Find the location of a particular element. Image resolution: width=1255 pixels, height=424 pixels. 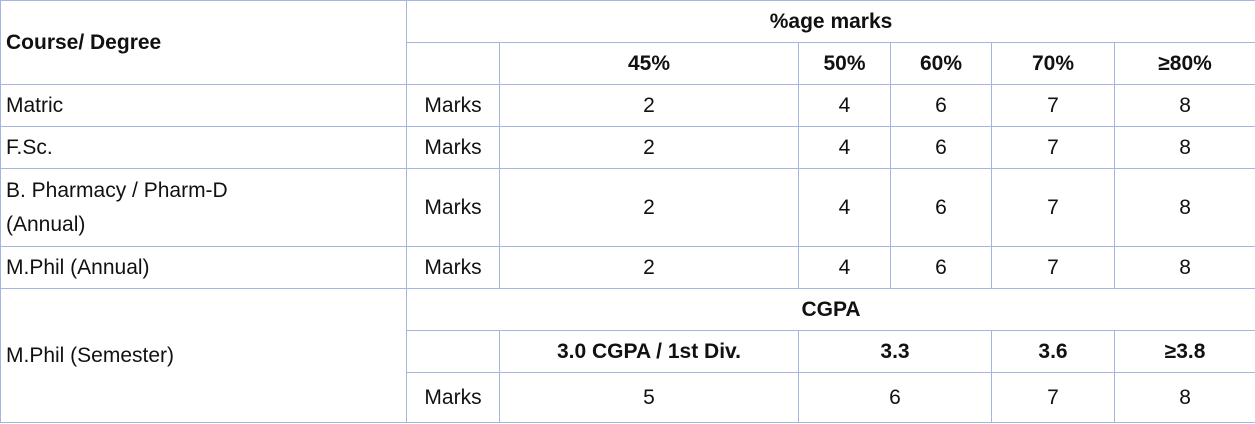

header-course: Course/ Degree is located at coordinates (203, 42).